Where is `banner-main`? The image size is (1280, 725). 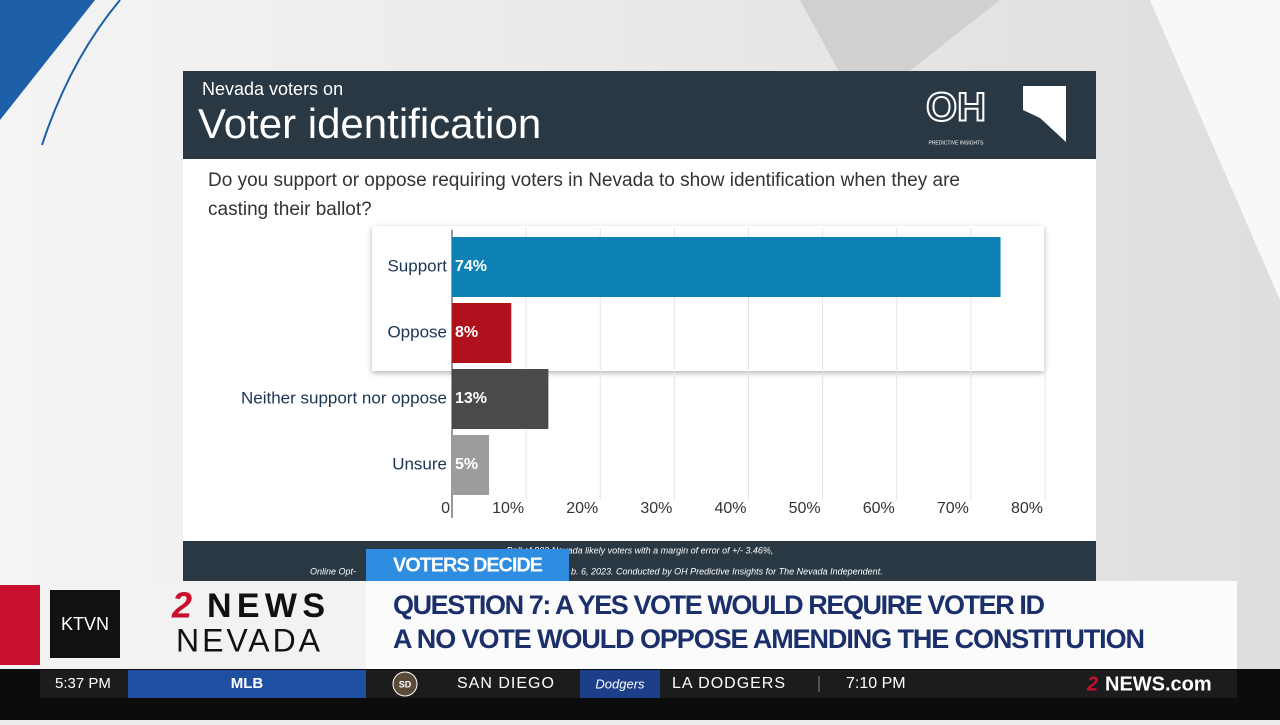
banner-main is located at coordinates (801, 625).